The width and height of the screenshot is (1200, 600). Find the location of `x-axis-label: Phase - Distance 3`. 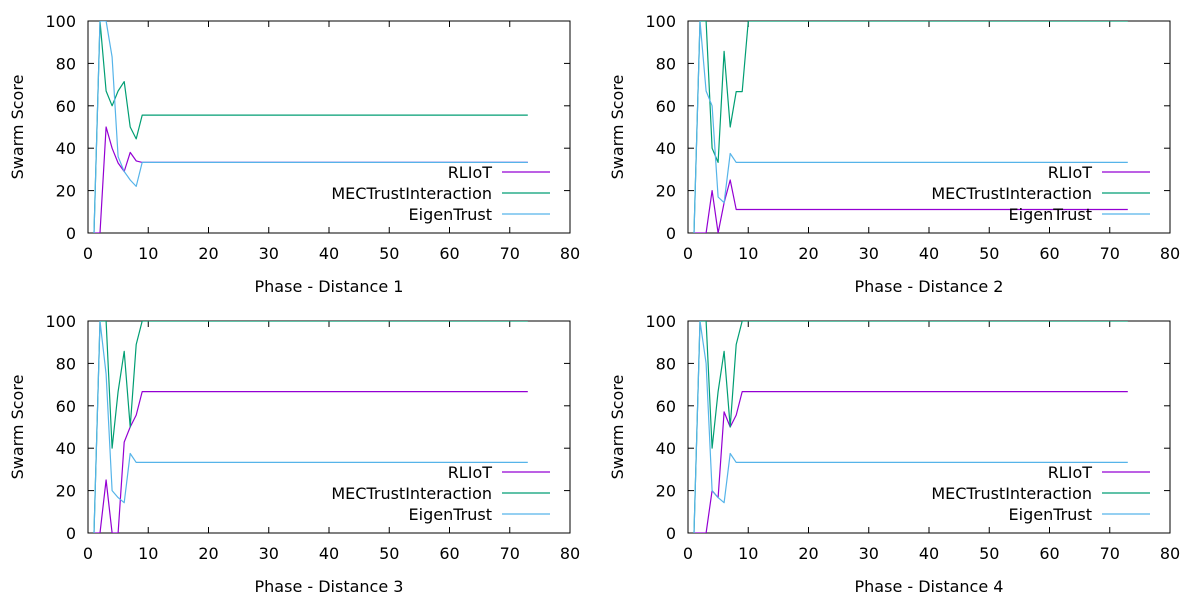

x-axis-label: Phase - Distance 3 is located at coordinates (329, 586).